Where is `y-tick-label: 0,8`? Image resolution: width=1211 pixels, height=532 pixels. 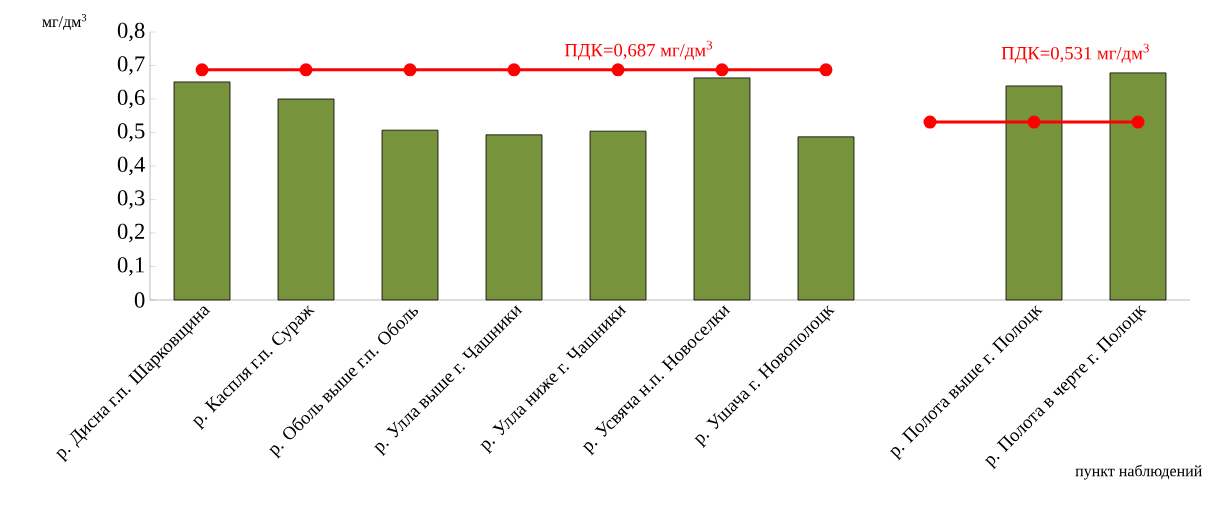 y-tick-label: 0,8 is located at coordinates (131, 32).